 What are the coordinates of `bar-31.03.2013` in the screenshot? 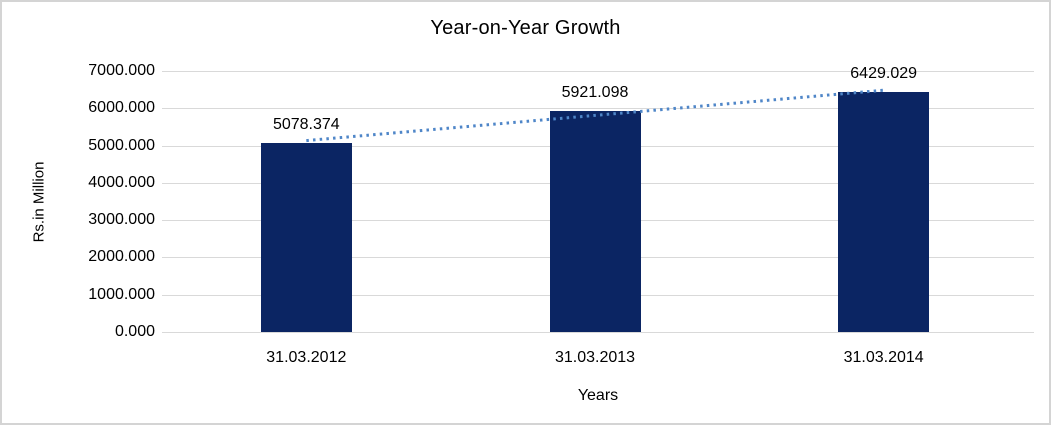 It's located at (595, 221).